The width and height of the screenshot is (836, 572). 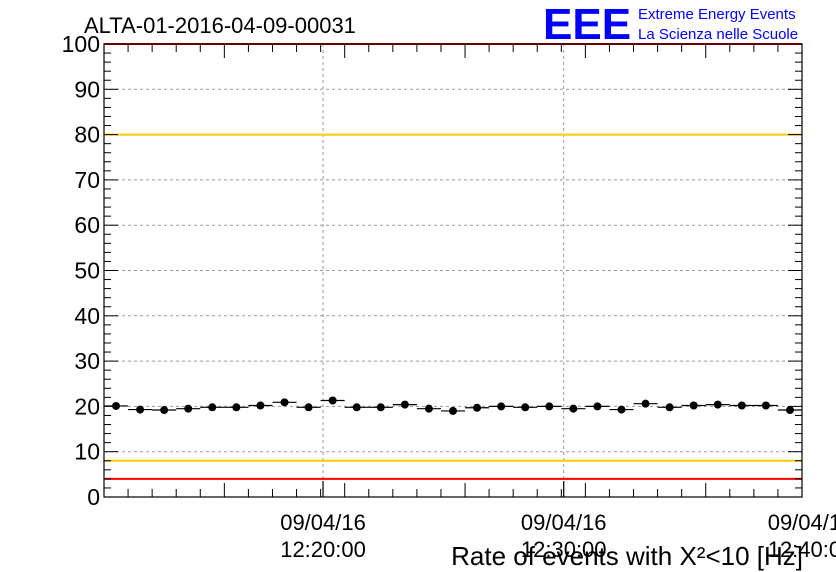 I want to click on x-tick-label-date: 09/04/1, so click(x=802, y=522).